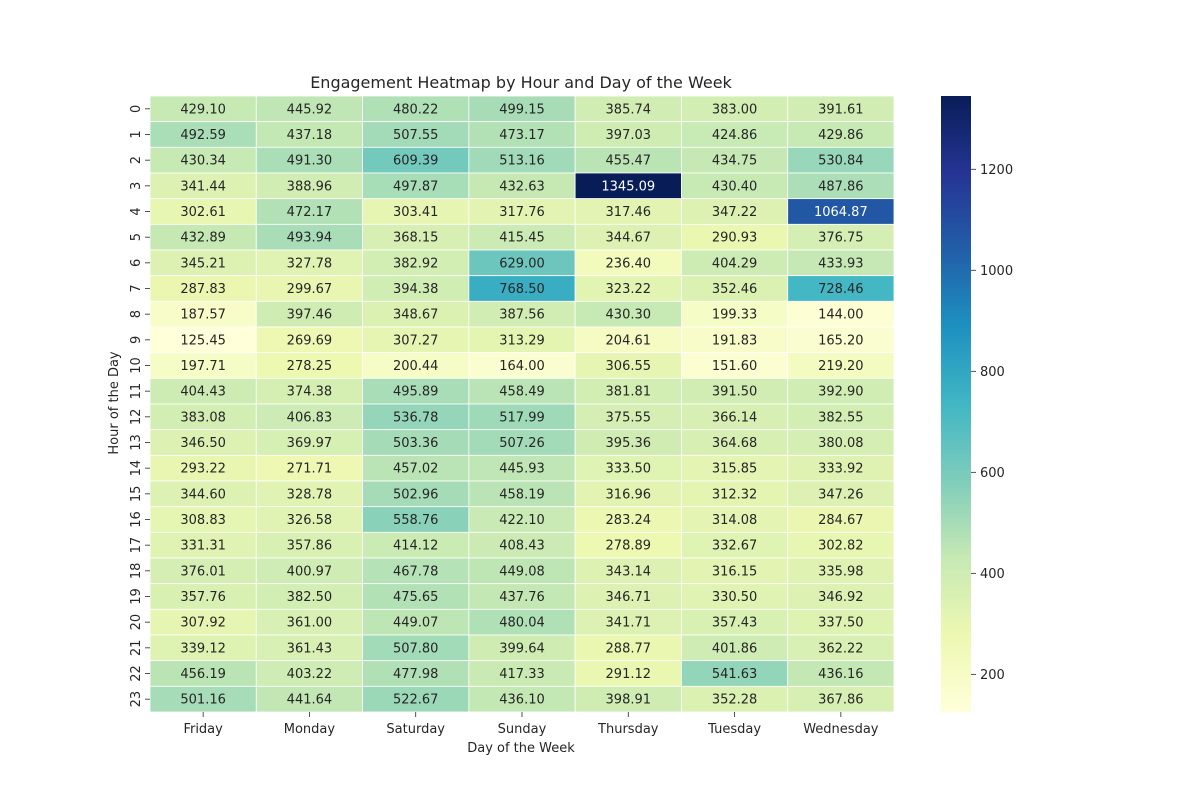 The image size is (1200, 804). What do you see at coordinates (522, 443) in the screenshot?
I see `cell-value-label: 507.26` at bounding box center [522, 443].